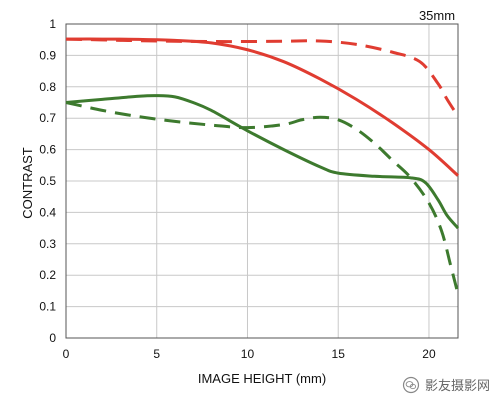 The image size is (500, 404). I want to click on y-tick-label: 0.9, so click(47, 55).